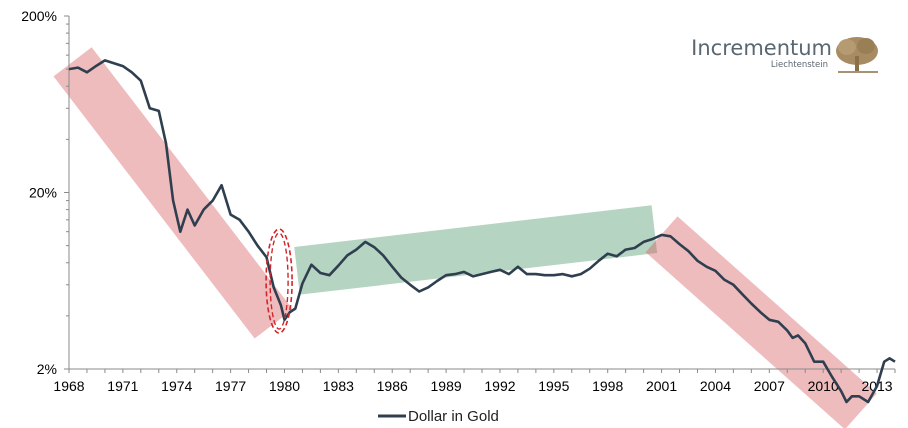 This screenshot has height=428, width=908. I want to click on x-tick-label: 1971, so click(122, 386).